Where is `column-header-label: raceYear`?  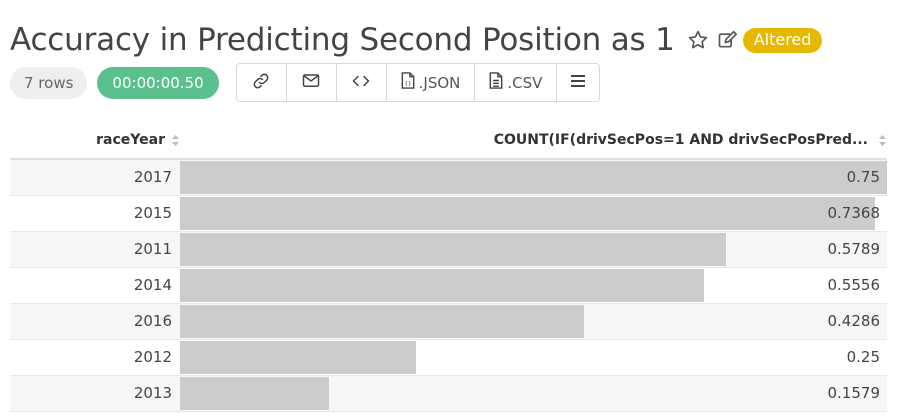
column-header-label: raceYear is located at coordinates (130, 140).